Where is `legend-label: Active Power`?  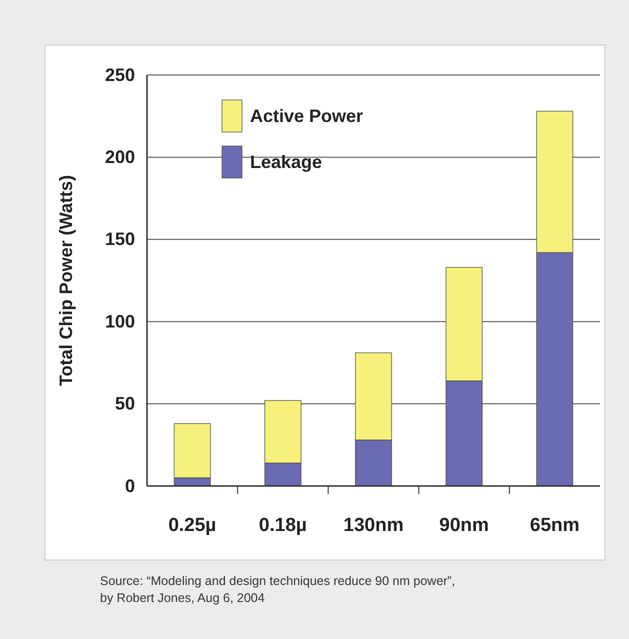
legend-label: Active Power is located at coordinates (307, 116).